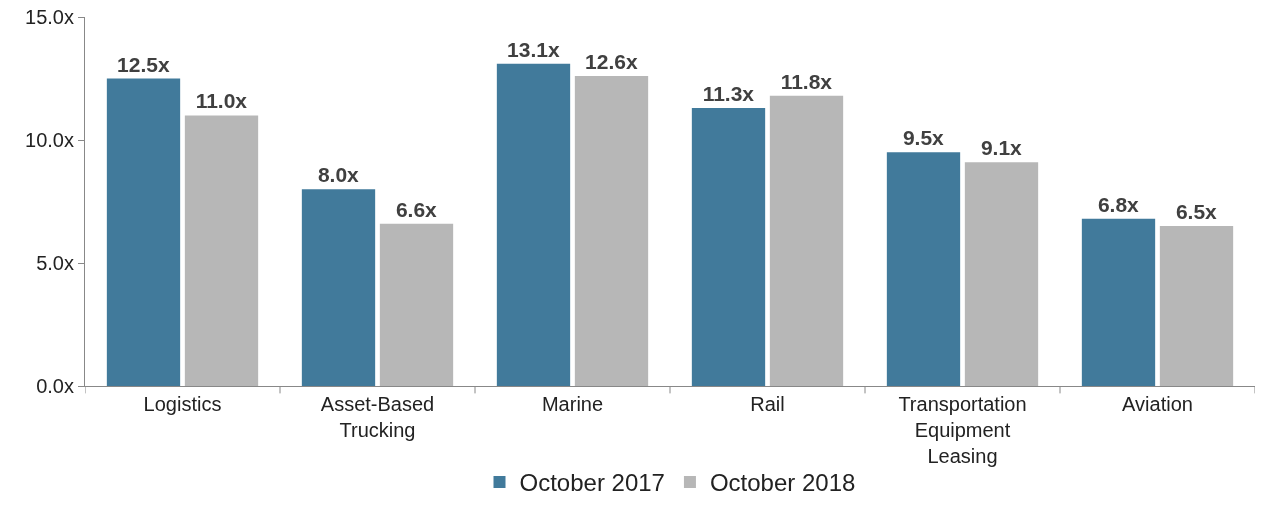 Image resolution: width=1265 pixels, height=515 pixels. Describe the element at coordinates (1157, 404) in the screenshot. I see `x-tick-label: Aviation` at that location.